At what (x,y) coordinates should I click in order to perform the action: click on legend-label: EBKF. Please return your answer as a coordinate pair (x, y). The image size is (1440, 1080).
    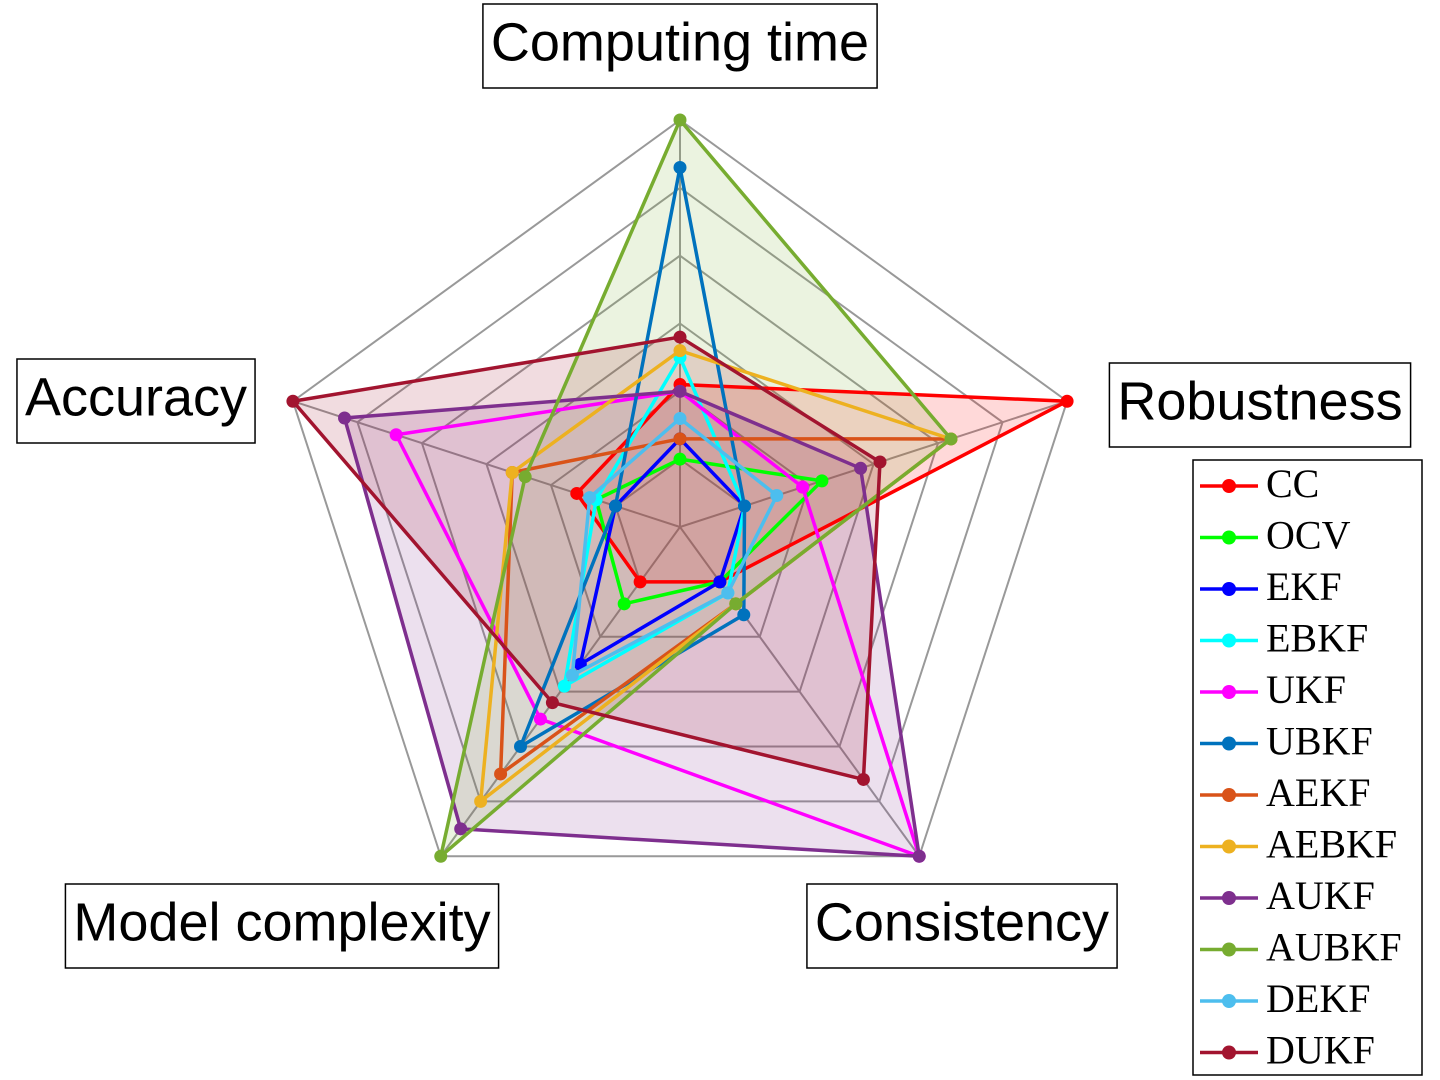
    Looking at the image, I should click on (1317, 638).